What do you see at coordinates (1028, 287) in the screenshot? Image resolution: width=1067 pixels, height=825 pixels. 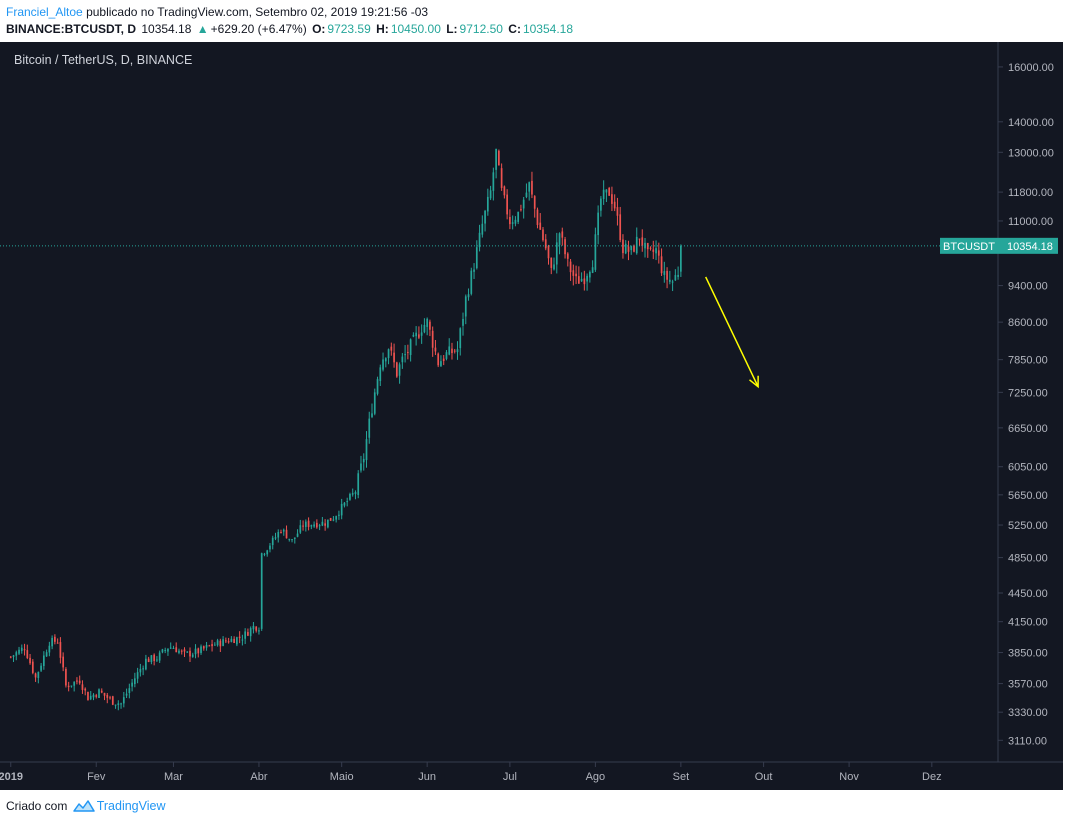 I see `price-tick-label: 9400.00` at bounding box center [1028, 287].